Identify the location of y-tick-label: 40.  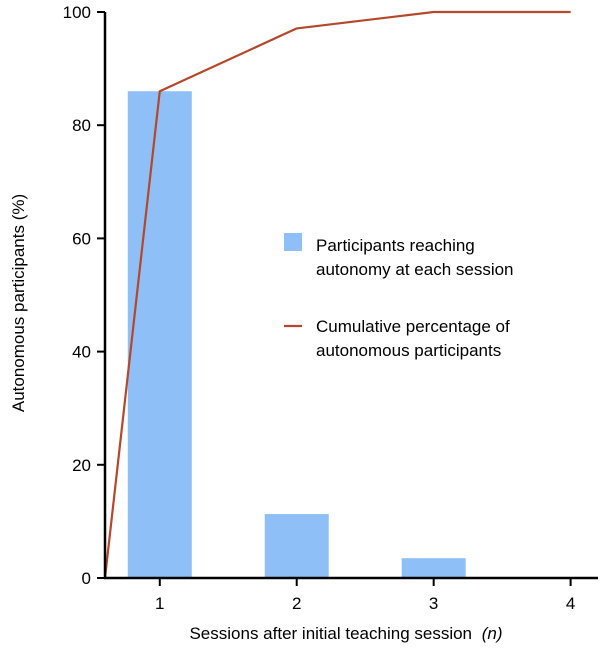
(81, 352).